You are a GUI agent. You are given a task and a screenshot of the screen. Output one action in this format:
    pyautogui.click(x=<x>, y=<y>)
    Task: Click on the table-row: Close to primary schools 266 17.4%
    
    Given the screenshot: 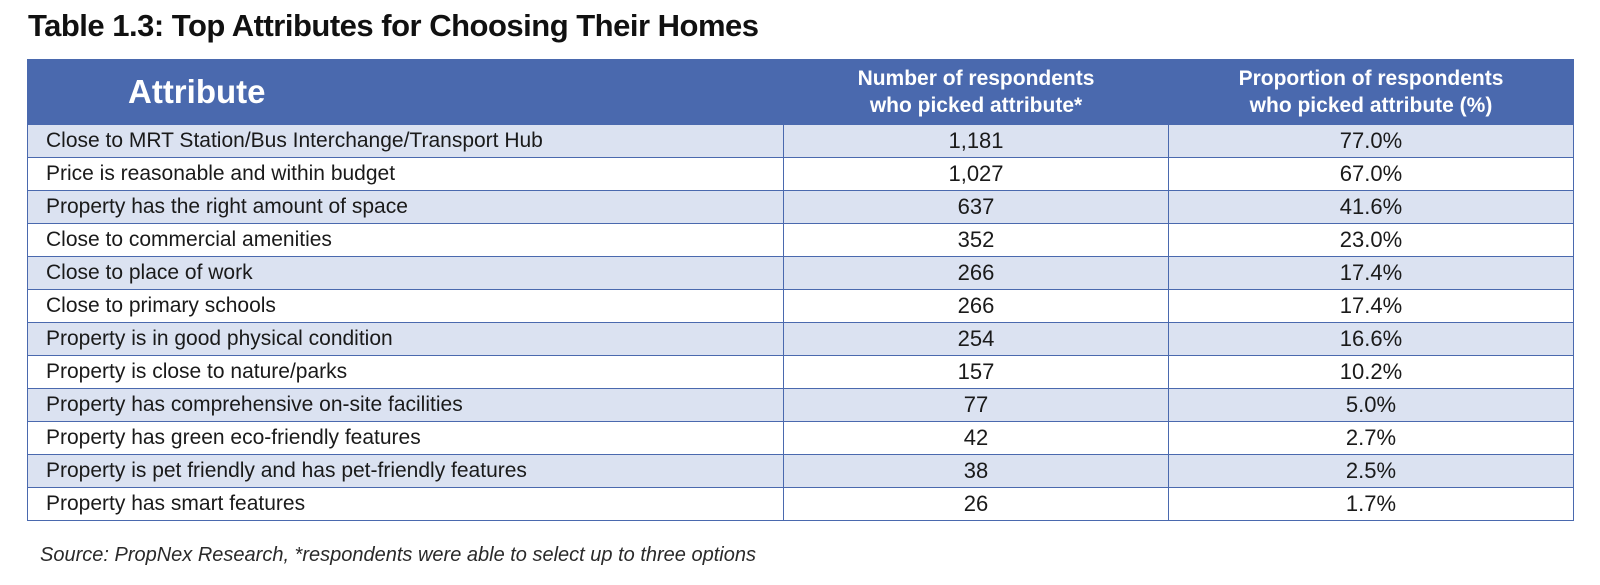 What is the action you would take?
    pyautogui.click(x=800, y=306)
    